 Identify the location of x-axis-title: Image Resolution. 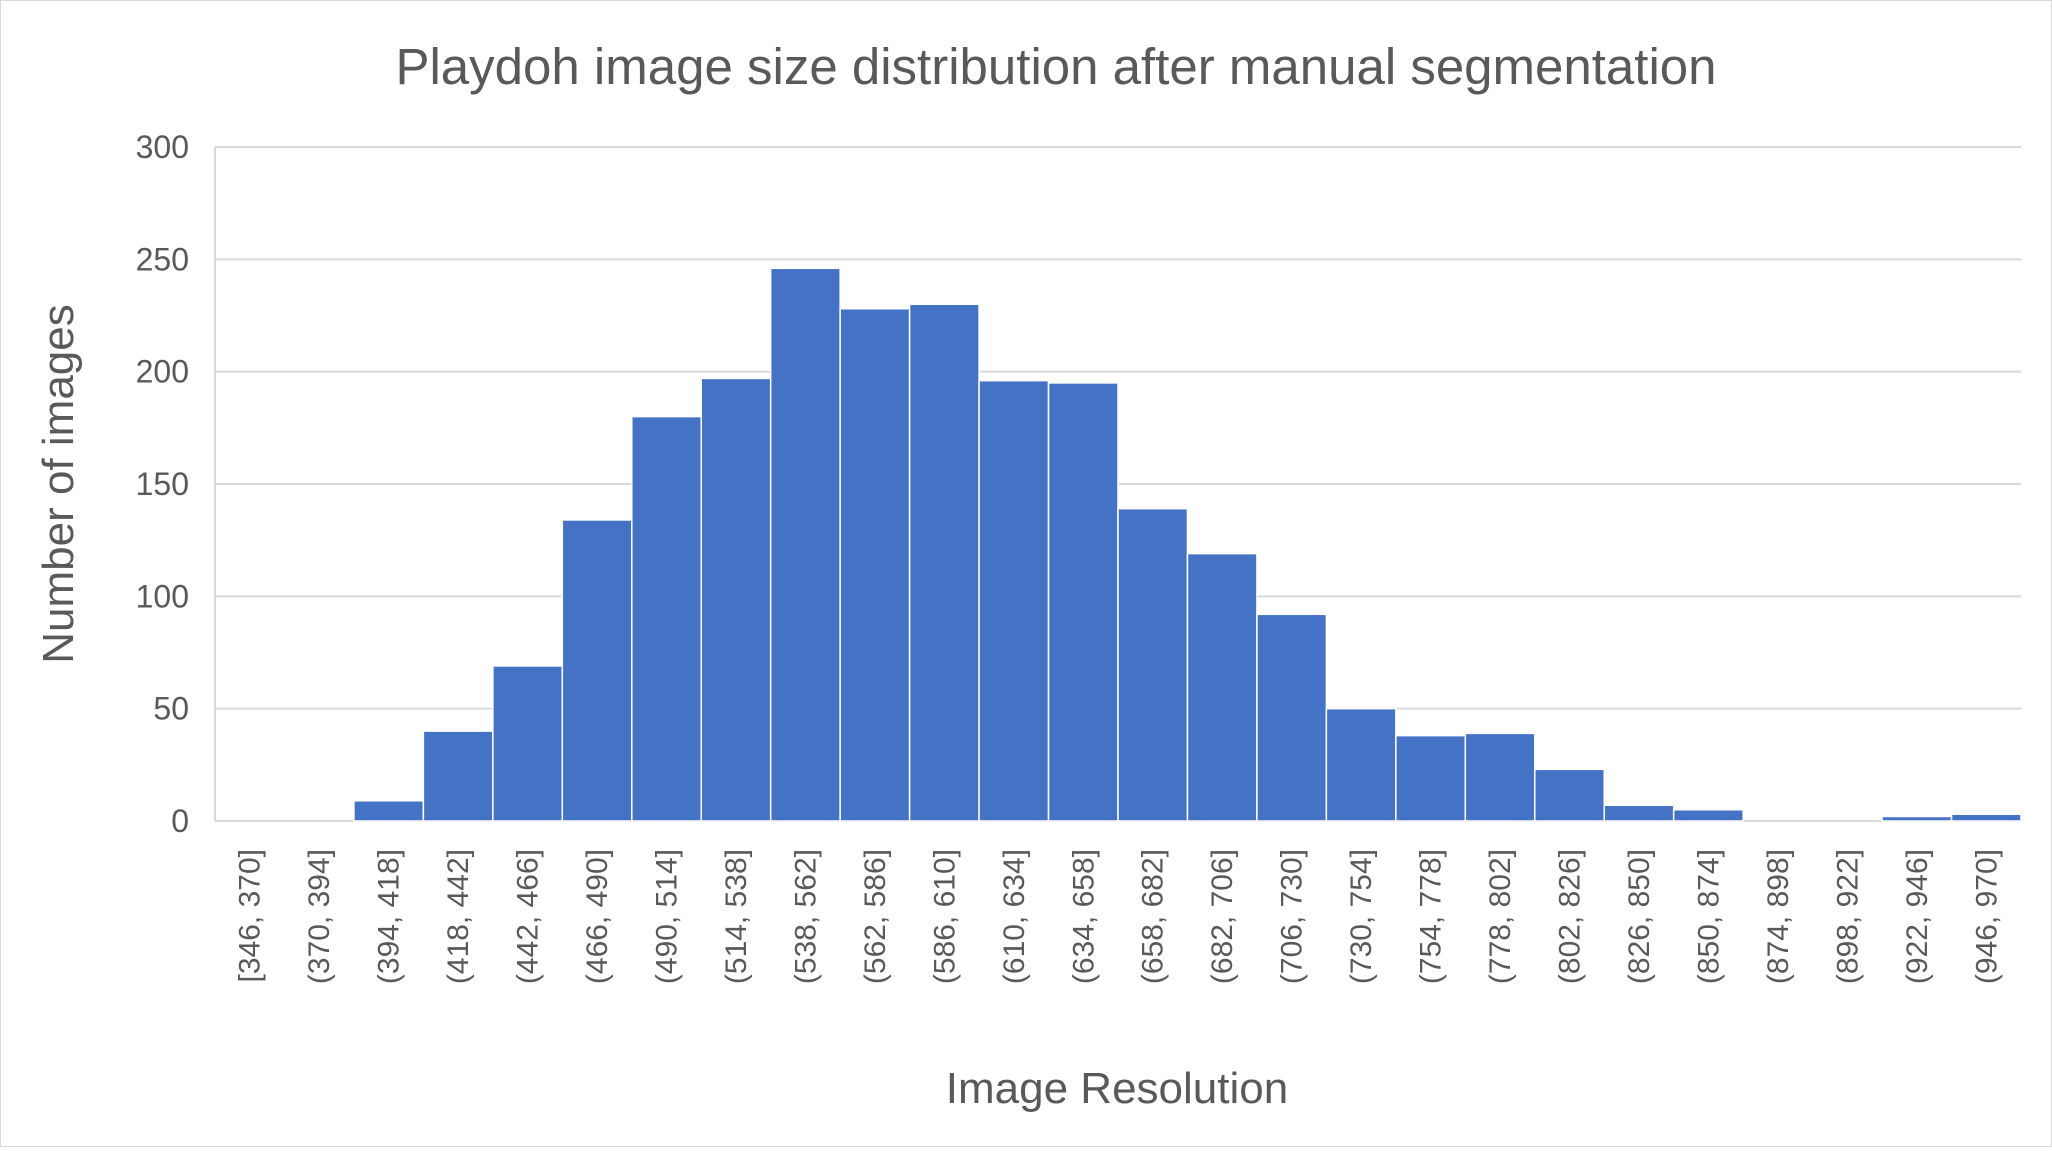
(1117, 1088).